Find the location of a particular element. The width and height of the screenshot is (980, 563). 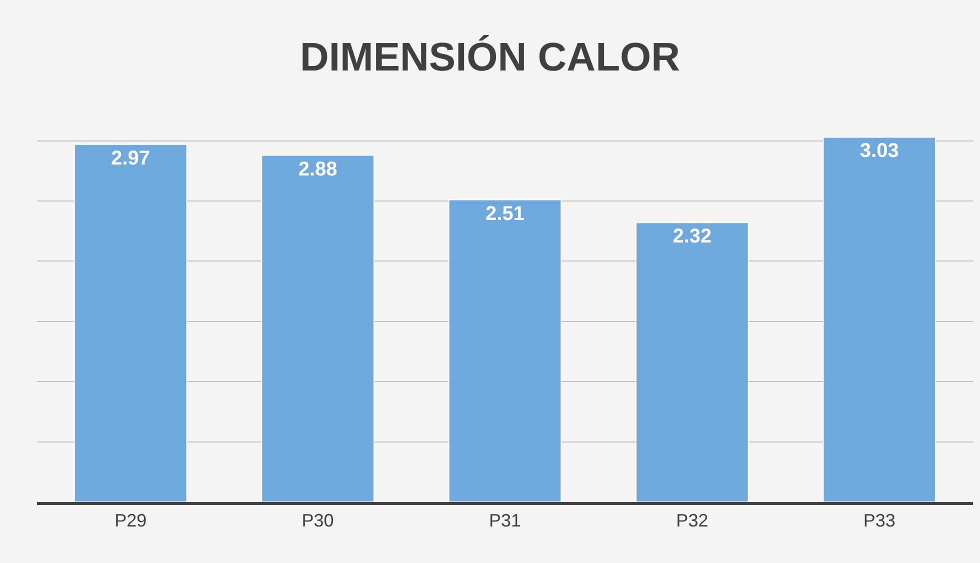

data-label: 2.88 is located at coordinates (318, 169).